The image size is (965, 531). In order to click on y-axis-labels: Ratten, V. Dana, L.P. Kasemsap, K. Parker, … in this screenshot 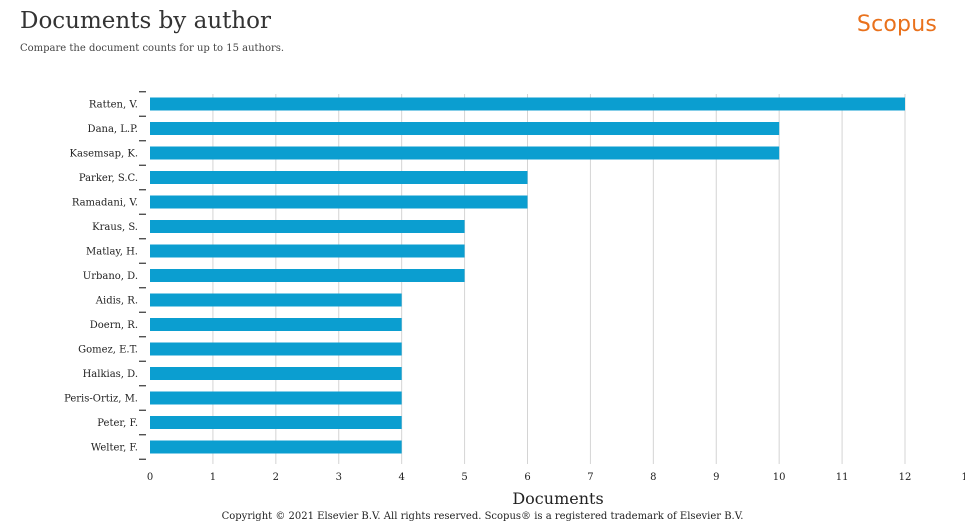, I will do `click(101, 277)`.